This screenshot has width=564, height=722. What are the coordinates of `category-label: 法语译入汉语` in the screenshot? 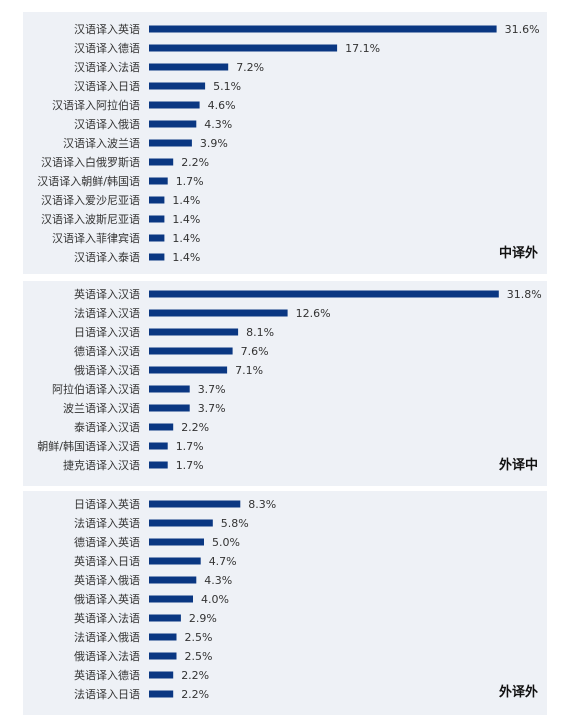 It's located at (107, 313).